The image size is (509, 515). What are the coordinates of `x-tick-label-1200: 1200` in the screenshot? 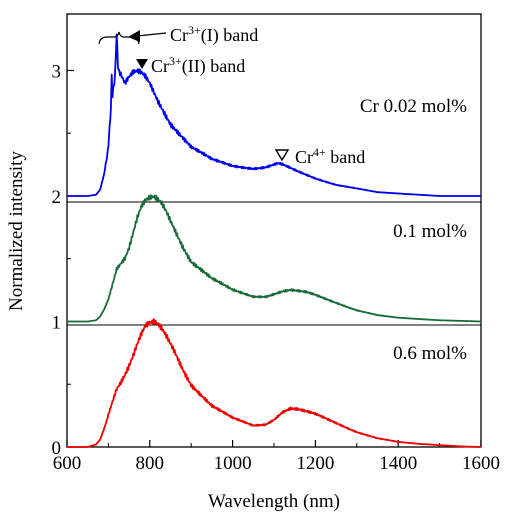 It's located at (315, 463).